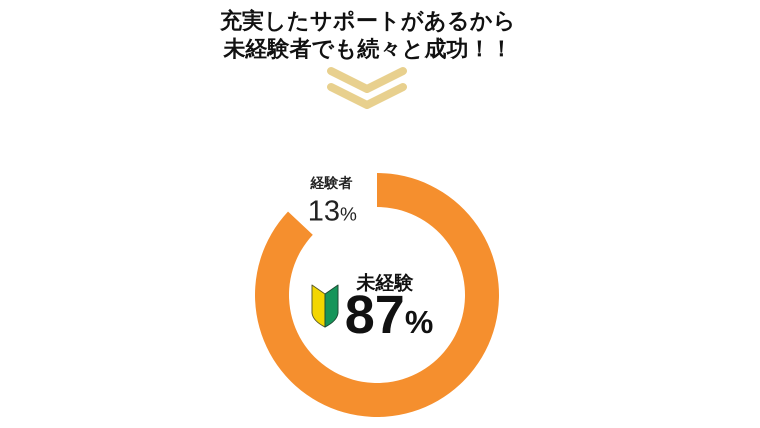  What do you see at coordinates (368, 34) in the screenshot?
I see `title: 充実したサポートがあるから未経験者でも続々と成功！！` at bounding box center [368, 34].